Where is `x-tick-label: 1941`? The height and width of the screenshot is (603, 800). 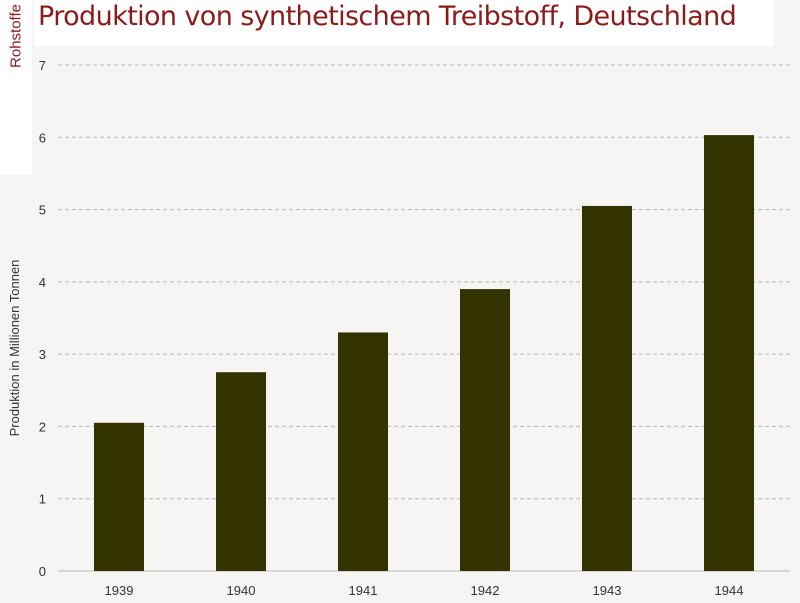
x-tick-label: 1941 is located at coordinates (363, 590).